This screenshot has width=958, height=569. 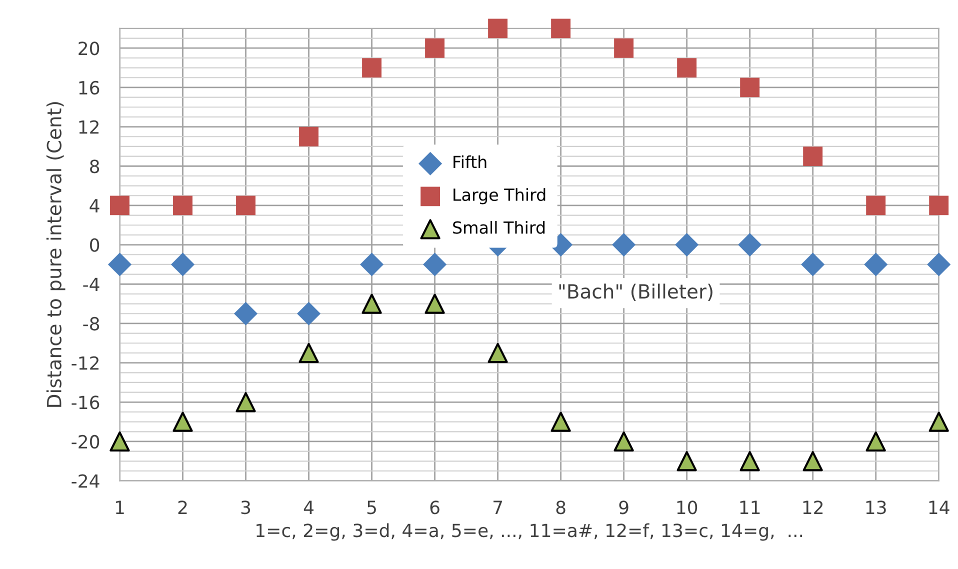 What do you see at coordinates (91, 284) in the screenshot?
I see `y-tick-label: -4` at bounding box center [91, 284].